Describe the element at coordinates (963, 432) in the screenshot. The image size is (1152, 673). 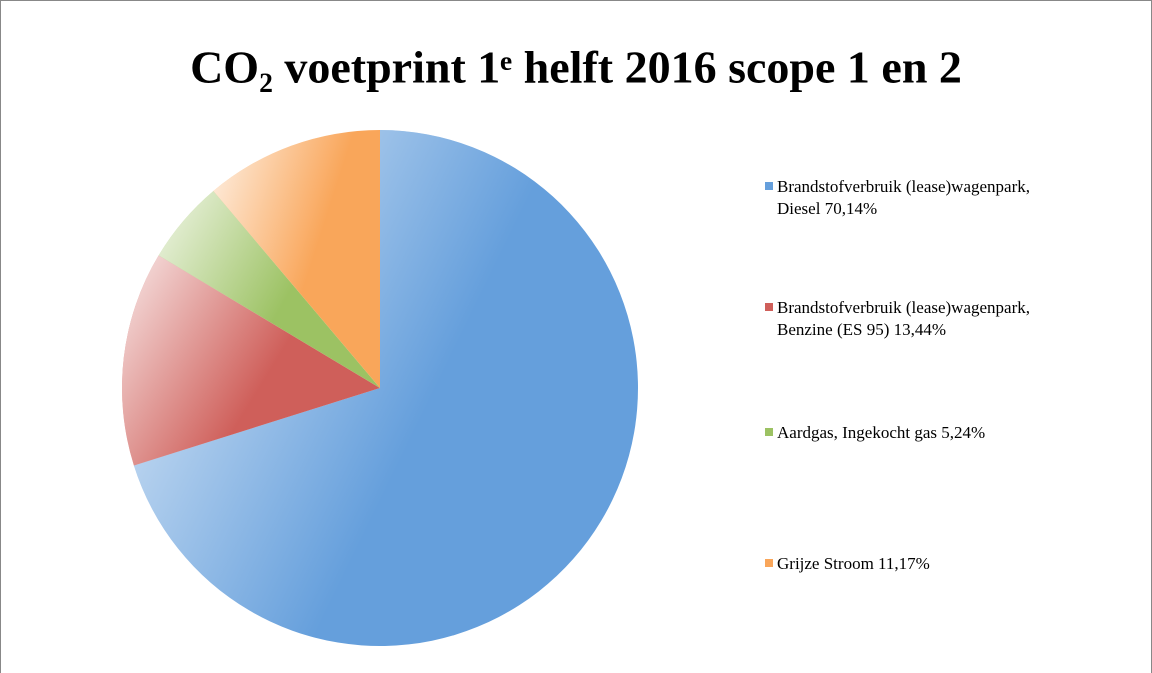
I see `legend-value: 5,24%` at that location.